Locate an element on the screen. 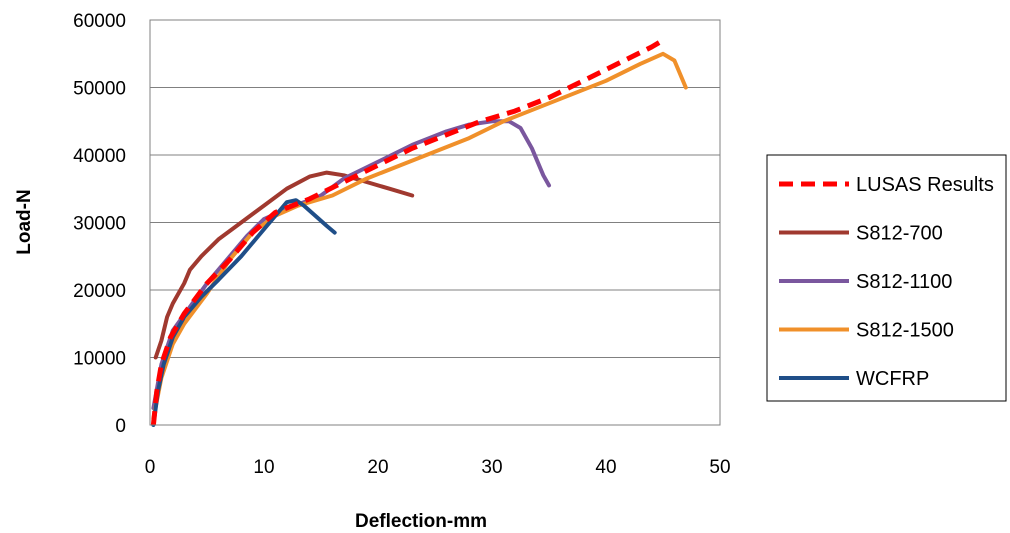 This screenshot has width=1010, height=533. y-tick-label: 10000 is located at coordinates (99, 359).